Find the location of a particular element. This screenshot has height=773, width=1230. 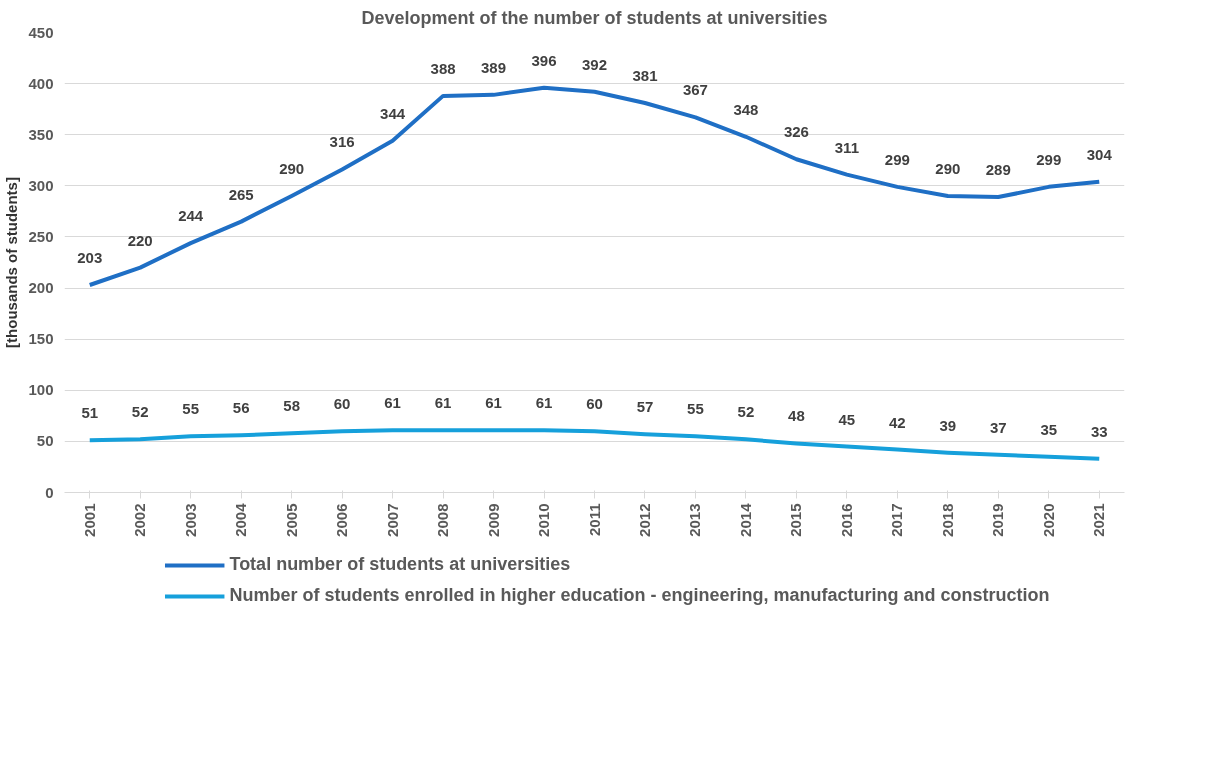

data-label: 57 is located at coordinates (645, 407).